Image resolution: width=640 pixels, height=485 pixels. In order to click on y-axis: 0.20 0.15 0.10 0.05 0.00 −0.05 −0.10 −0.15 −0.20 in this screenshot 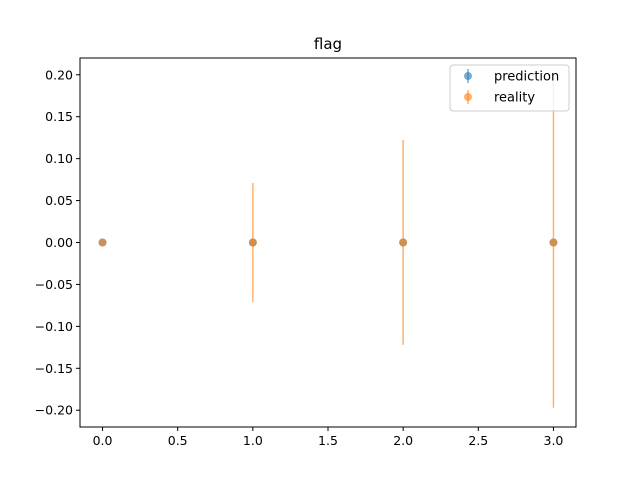, I will do `click(57, 242)`.